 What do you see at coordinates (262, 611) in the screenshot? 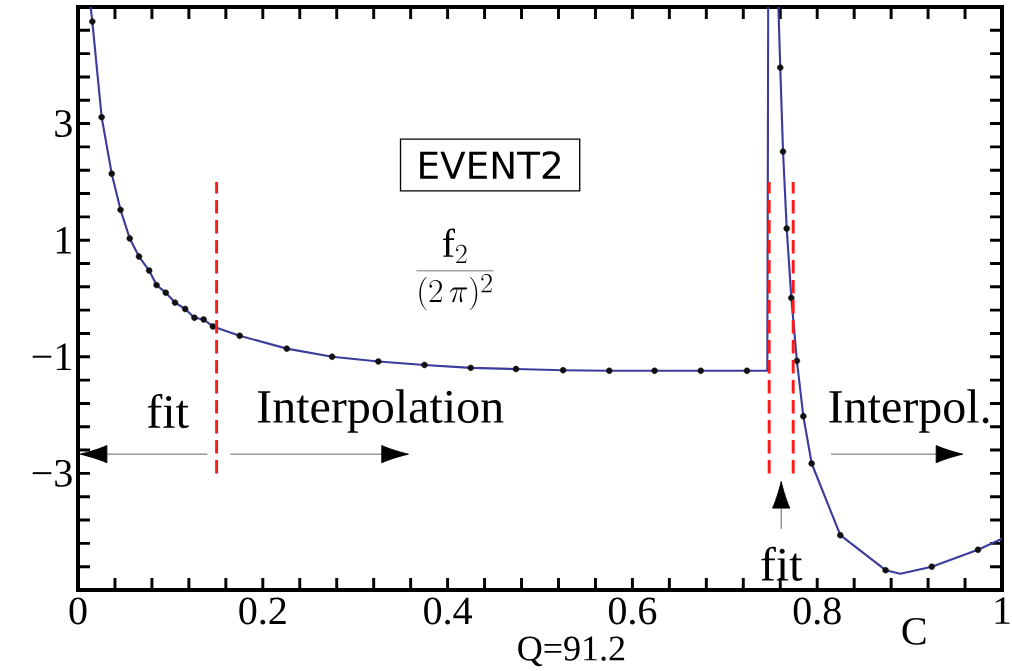
I see `x-tick-label: 0.2` at bounding box center [262, 611].